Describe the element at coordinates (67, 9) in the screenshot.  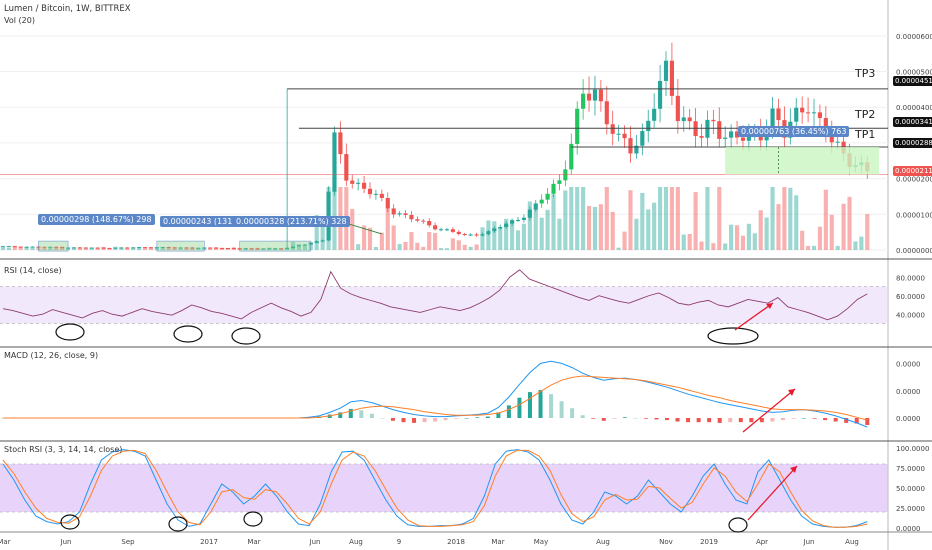
I see `symbol-title: Lumen / Bitcoin, 1W, BITTREX` at that location.